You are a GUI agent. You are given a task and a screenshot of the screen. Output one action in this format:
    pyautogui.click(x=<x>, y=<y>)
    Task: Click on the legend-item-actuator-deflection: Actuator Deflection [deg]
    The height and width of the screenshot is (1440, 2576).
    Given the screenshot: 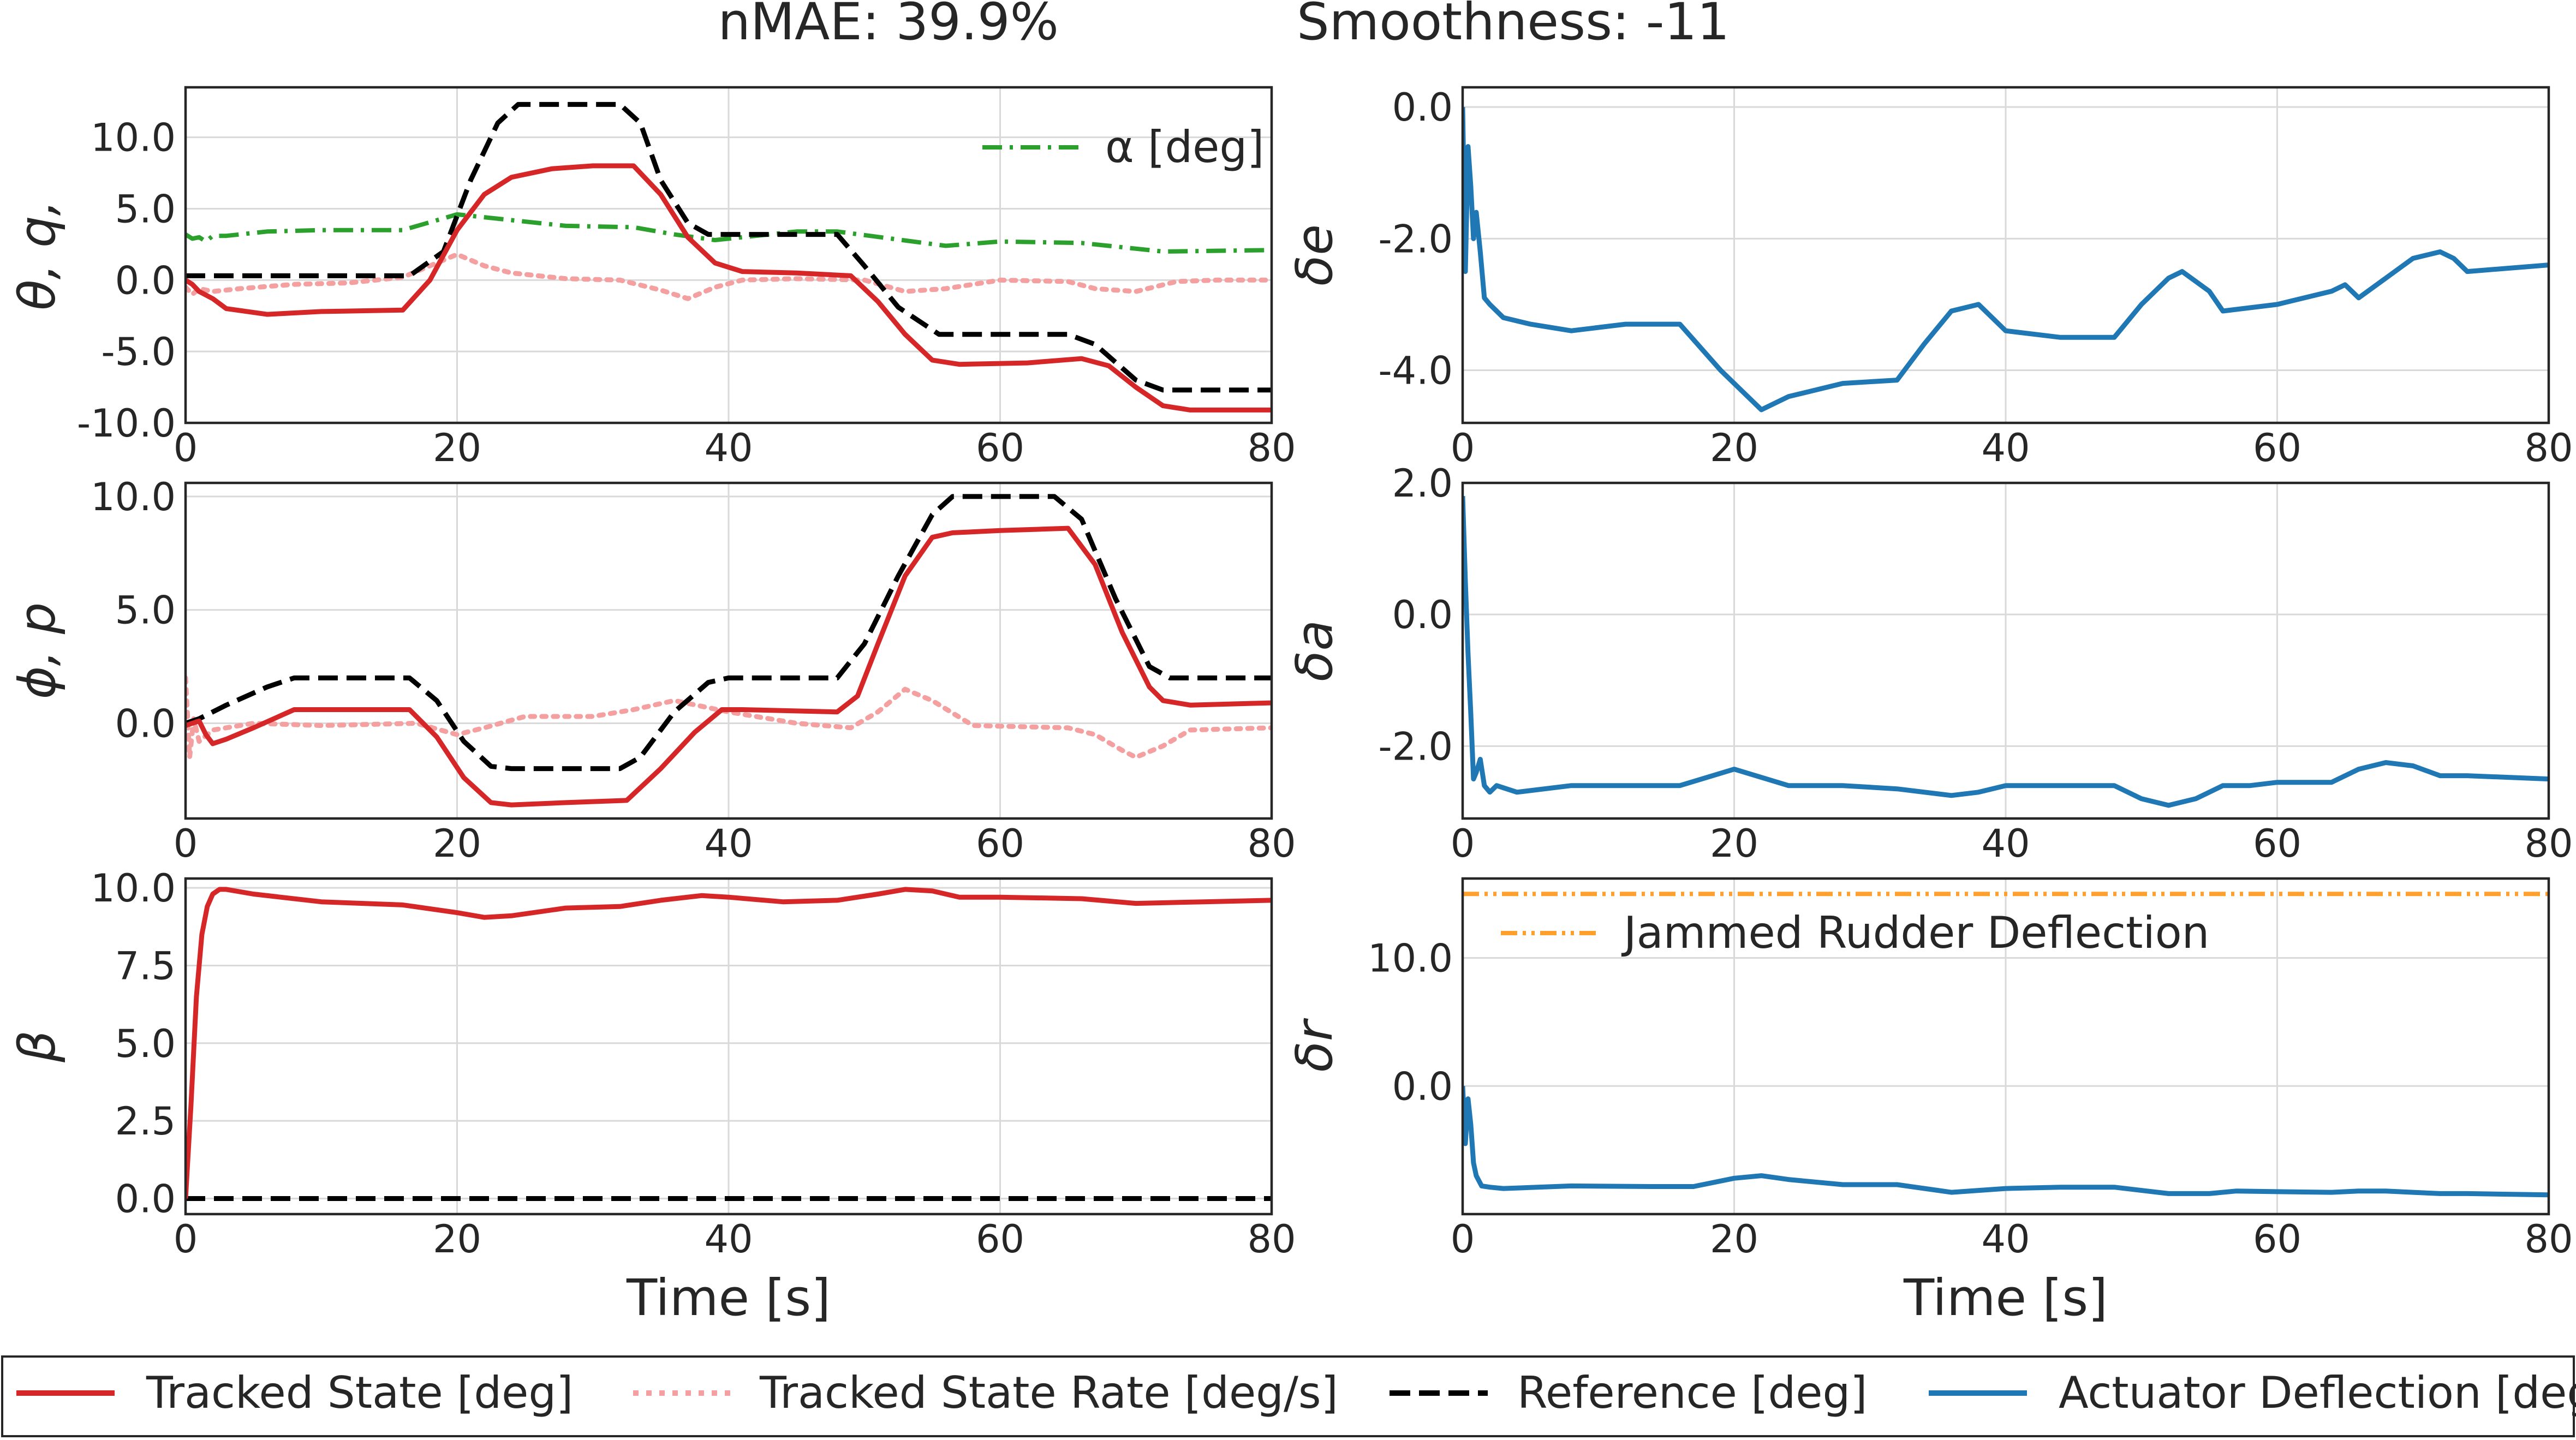 What is the action you would take?
    pyautogui.click(x=2252, y=1392)
    